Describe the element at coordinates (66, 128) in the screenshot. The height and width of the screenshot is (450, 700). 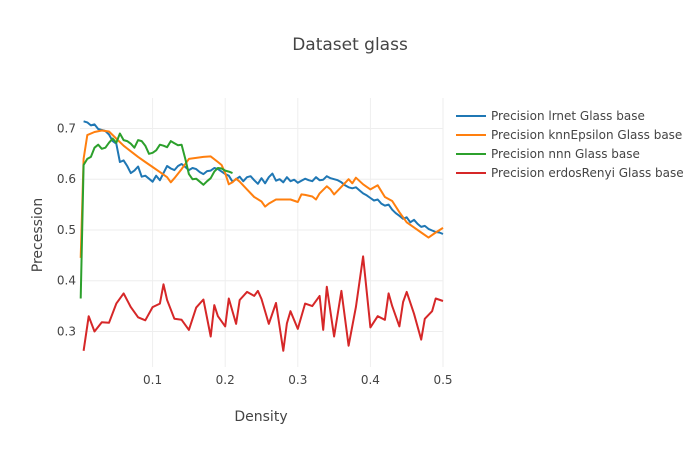
I see `y-tick-label: 0.7` at that location.